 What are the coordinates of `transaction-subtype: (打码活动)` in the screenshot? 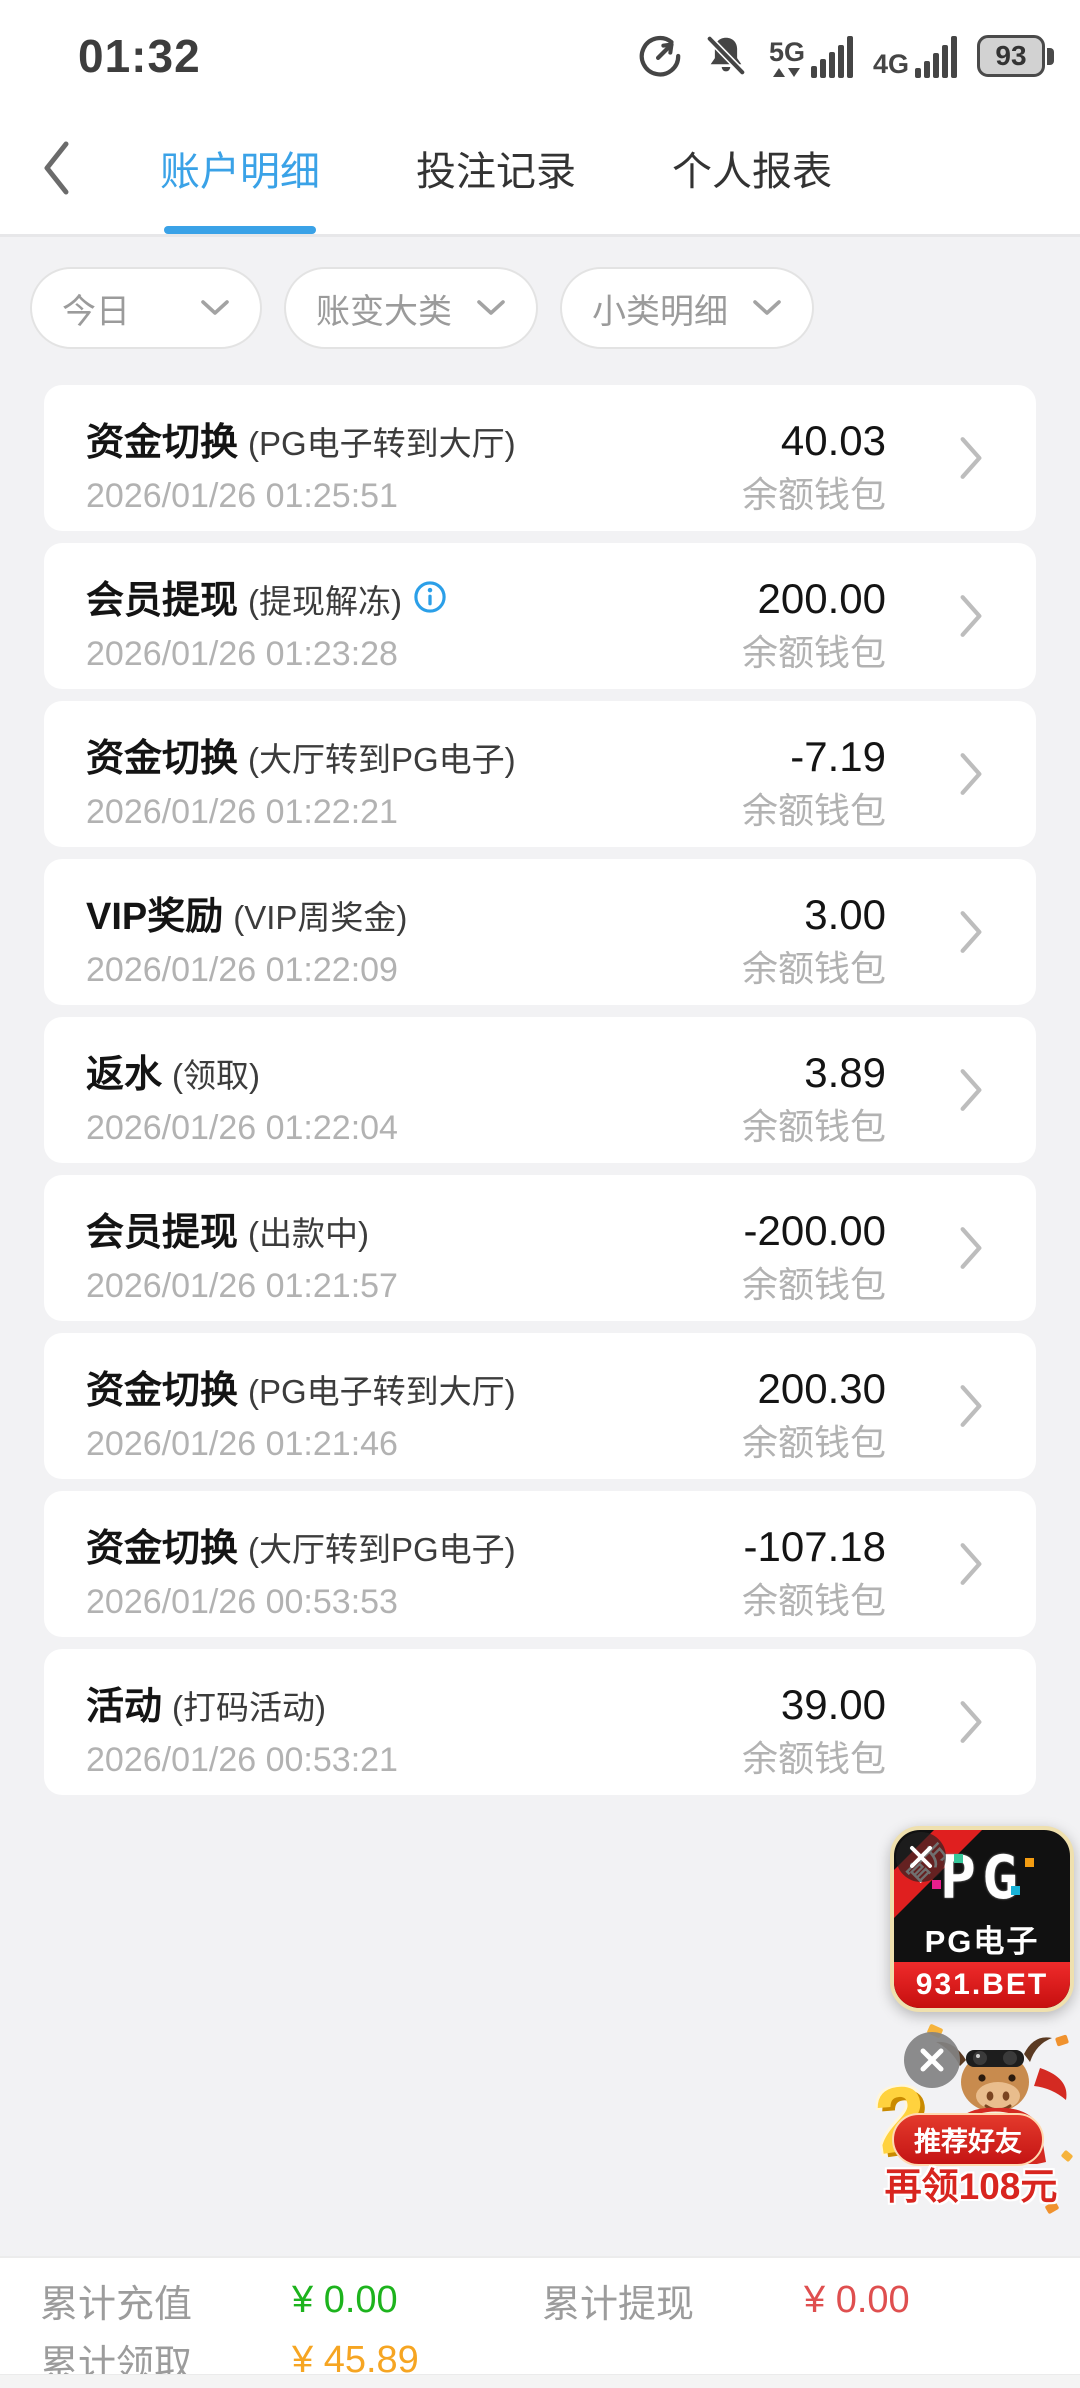 It's located at (249, 1707).